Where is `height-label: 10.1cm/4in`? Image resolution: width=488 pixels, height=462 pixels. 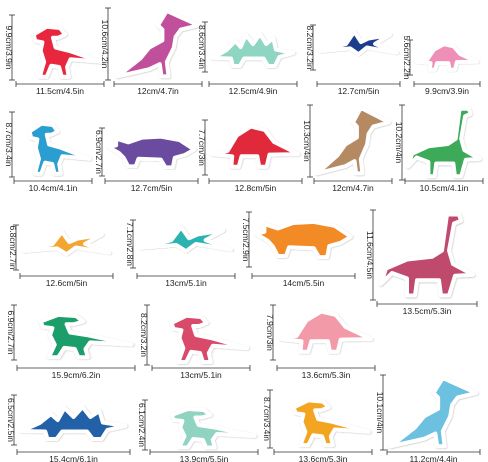
height-label: 10.1cm/4in is located at coordinates (380, 413).